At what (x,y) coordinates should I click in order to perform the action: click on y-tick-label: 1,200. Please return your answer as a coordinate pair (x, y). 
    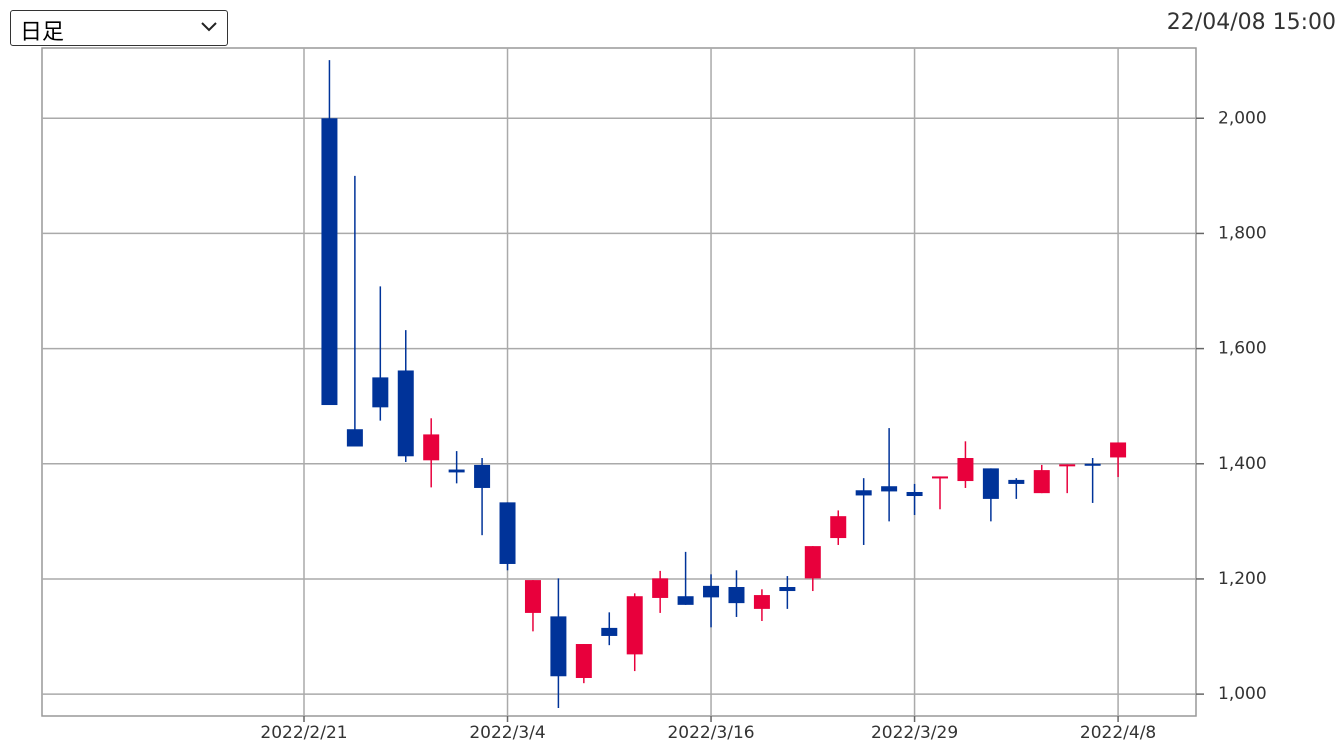
    Looking at the image, I should click on (1242, 579).